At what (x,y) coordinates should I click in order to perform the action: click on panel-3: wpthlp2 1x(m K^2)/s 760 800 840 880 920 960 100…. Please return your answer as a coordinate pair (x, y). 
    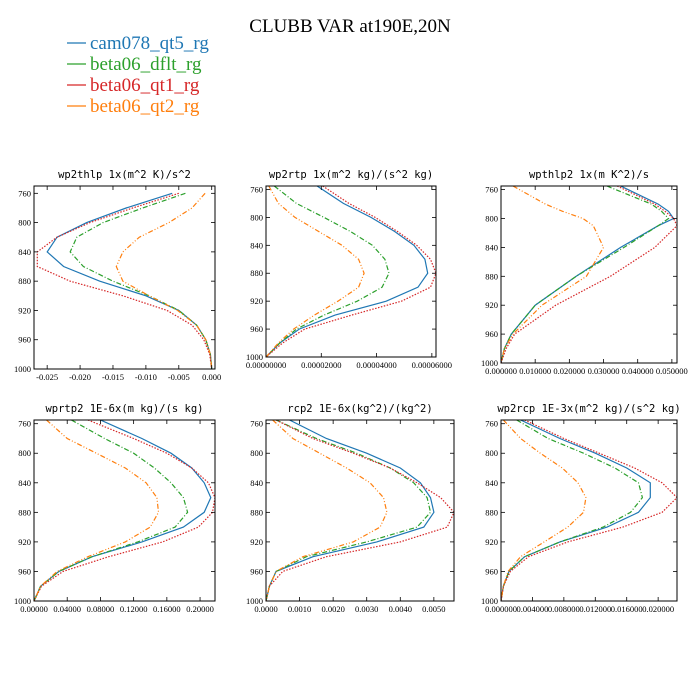
    Looking at the image, I should click on (584, 272).